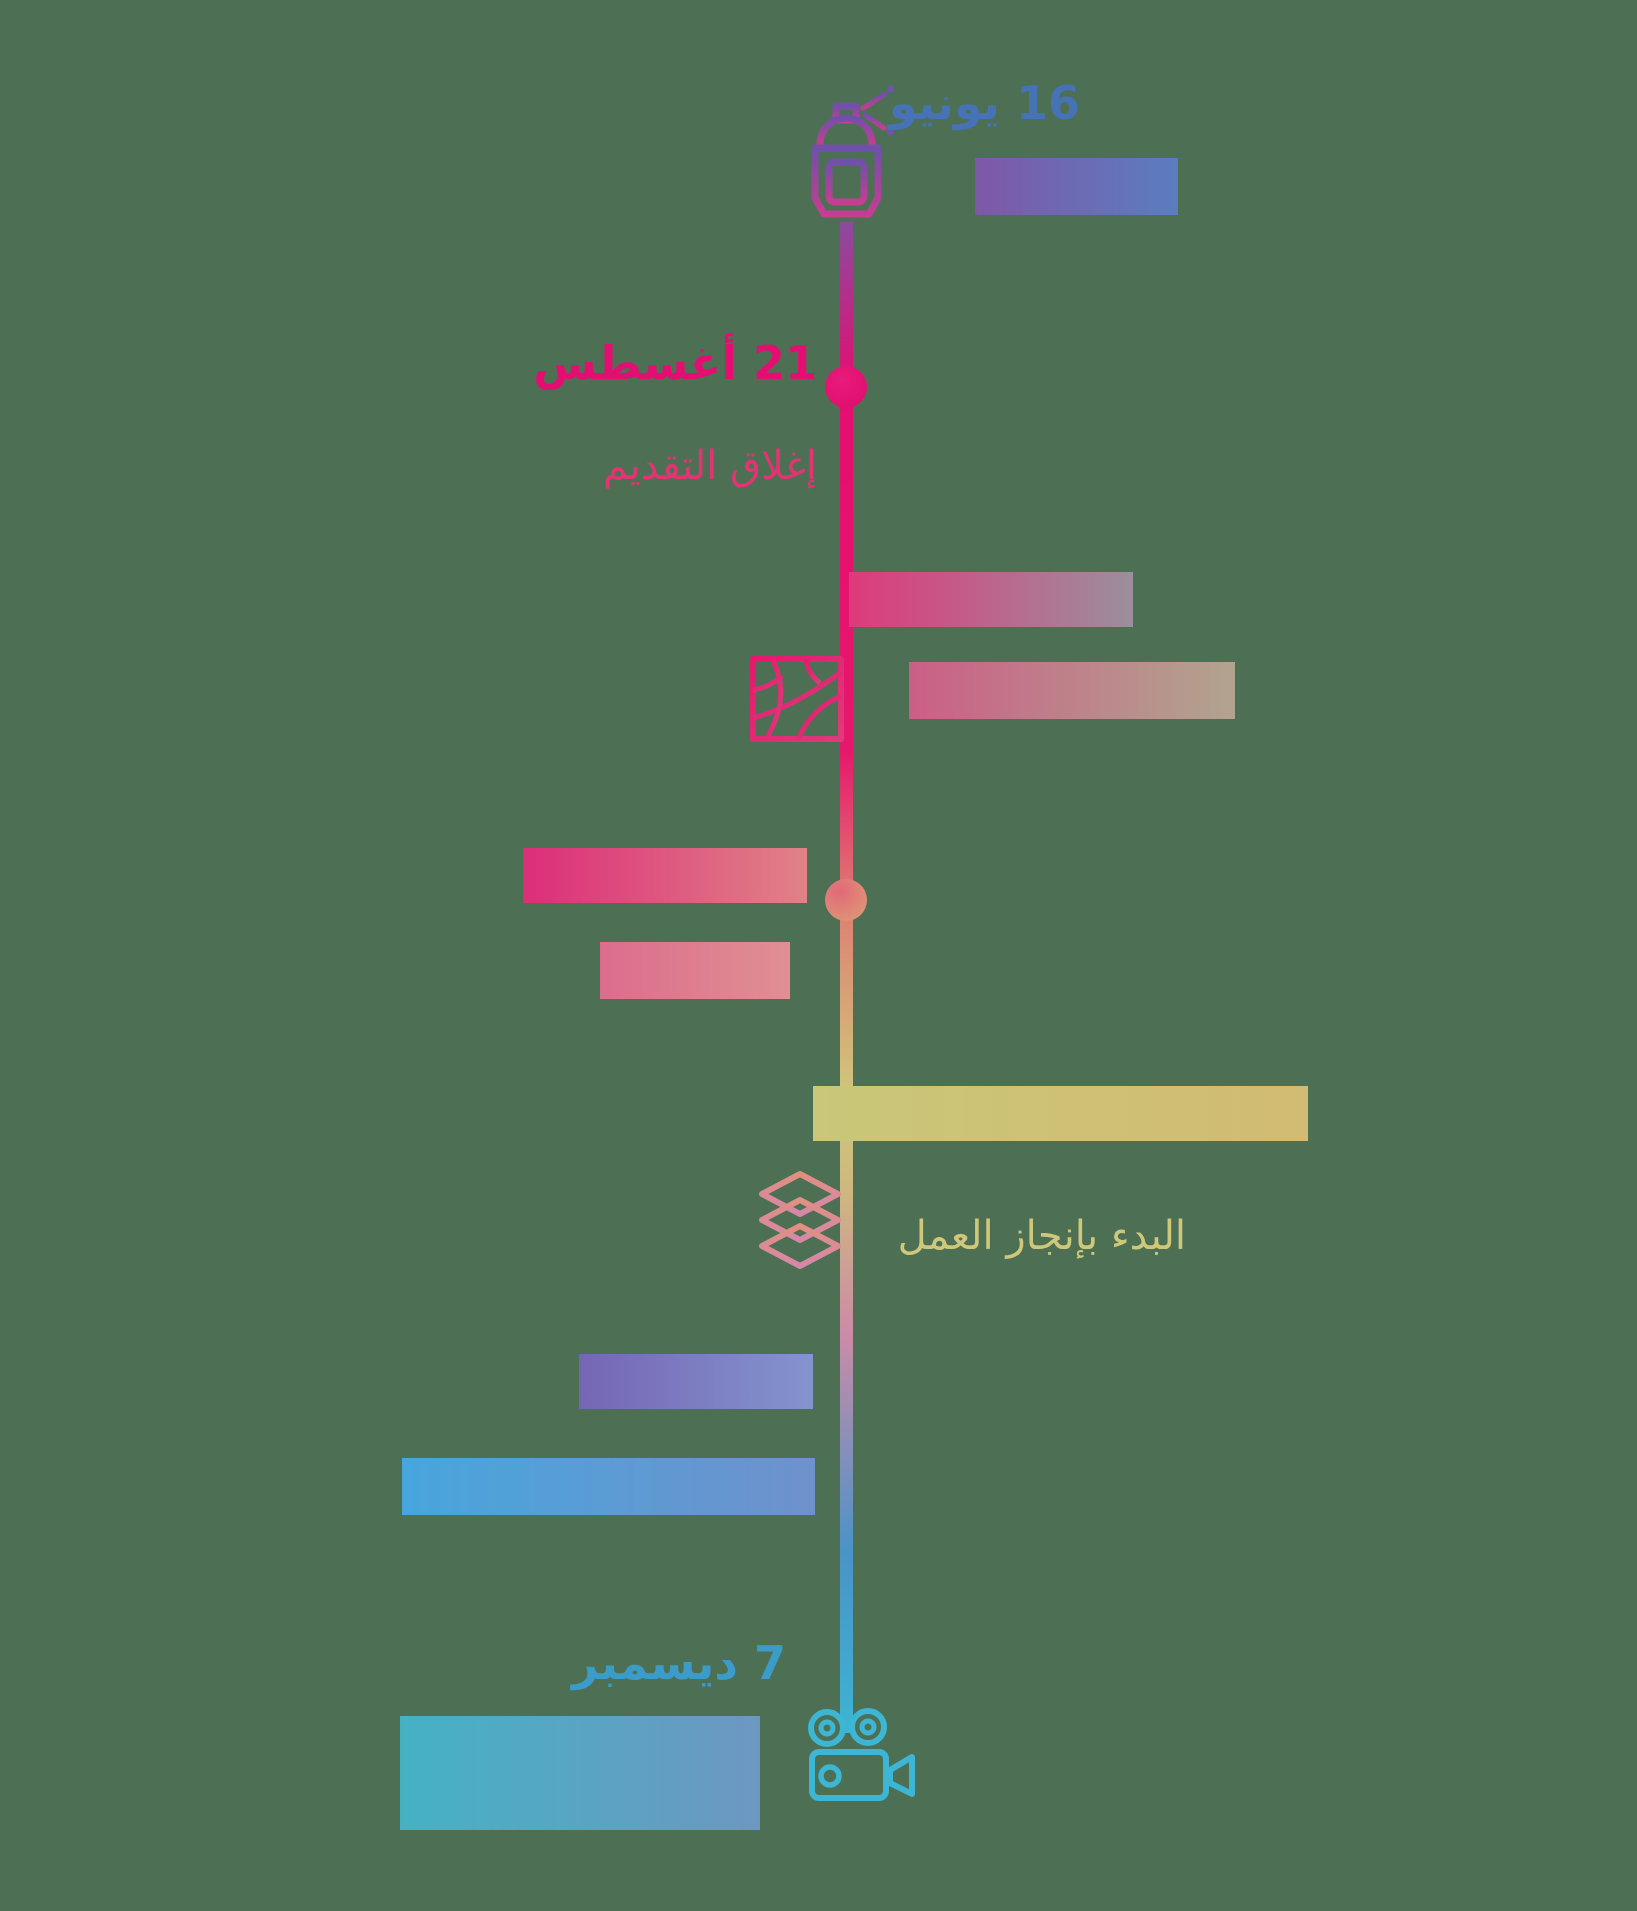 This screenshot has width=1637, height=1911. Describe the element at coordinates (608, 1486) in the screenshot. I see `milestone-label: إرسال العمل إلى الرياض` at that location.